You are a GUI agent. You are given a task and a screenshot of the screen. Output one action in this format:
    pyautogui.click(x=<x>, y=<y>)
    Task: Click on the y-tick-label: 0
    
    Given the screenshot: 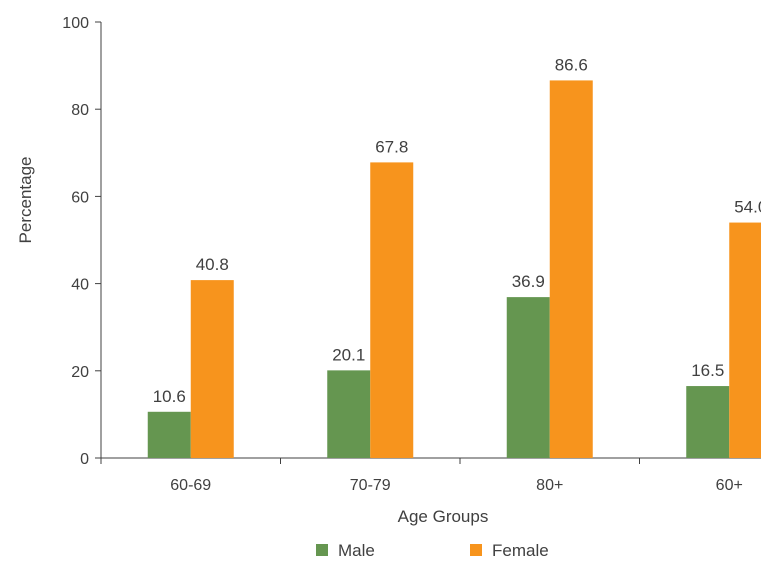 What is the action you would take?
    pyautogui.click(x=84, y=459)
    